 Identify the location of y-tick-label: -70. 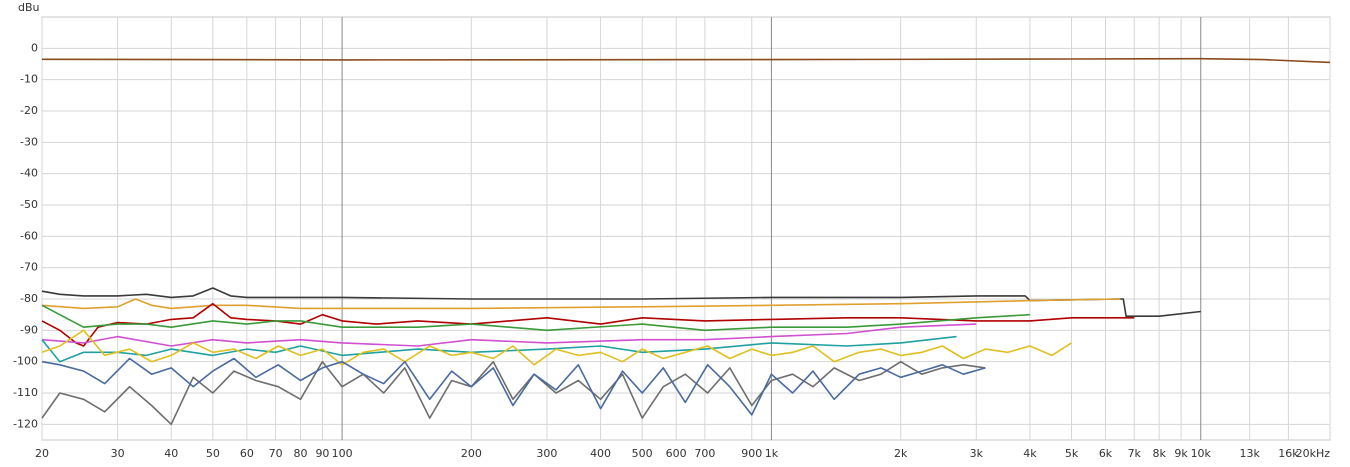
(29, 267).